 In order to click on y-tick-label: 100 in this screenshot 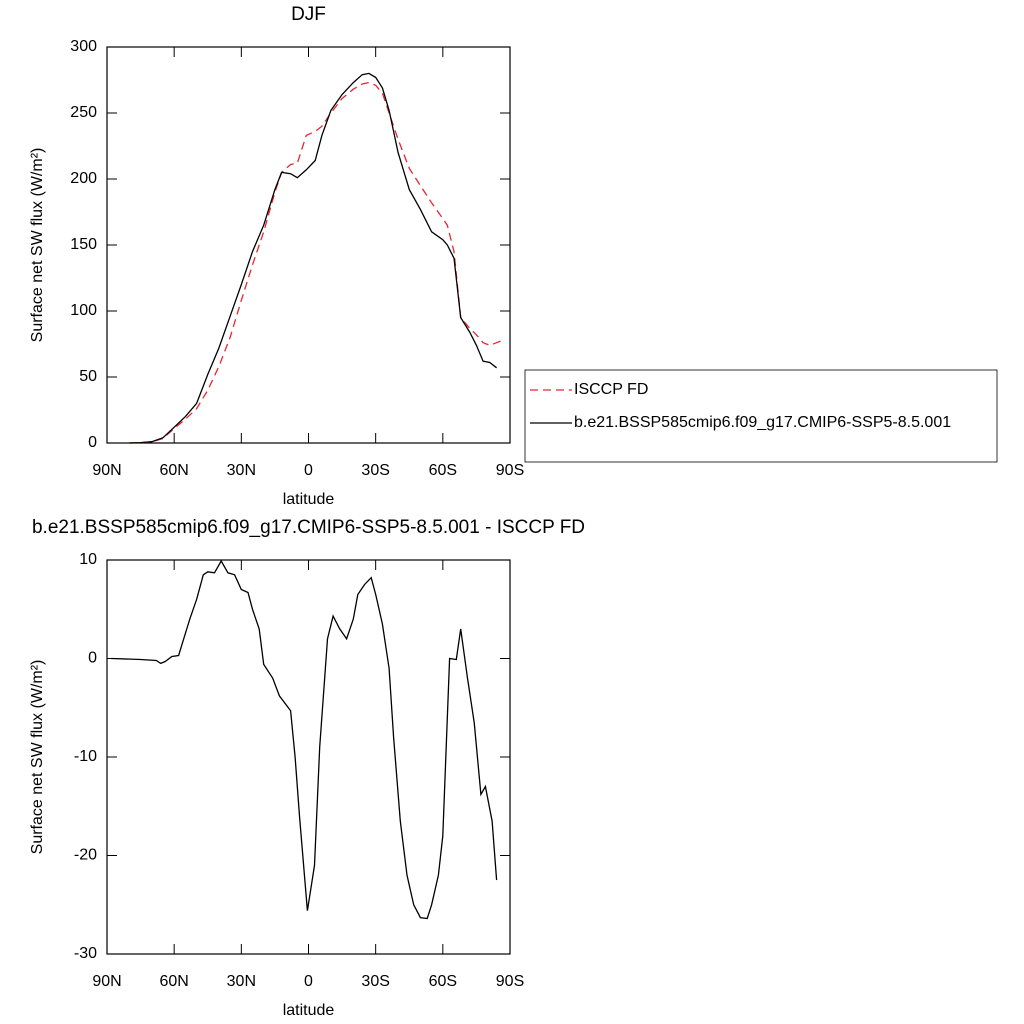, I will do `click(83, 310)`.